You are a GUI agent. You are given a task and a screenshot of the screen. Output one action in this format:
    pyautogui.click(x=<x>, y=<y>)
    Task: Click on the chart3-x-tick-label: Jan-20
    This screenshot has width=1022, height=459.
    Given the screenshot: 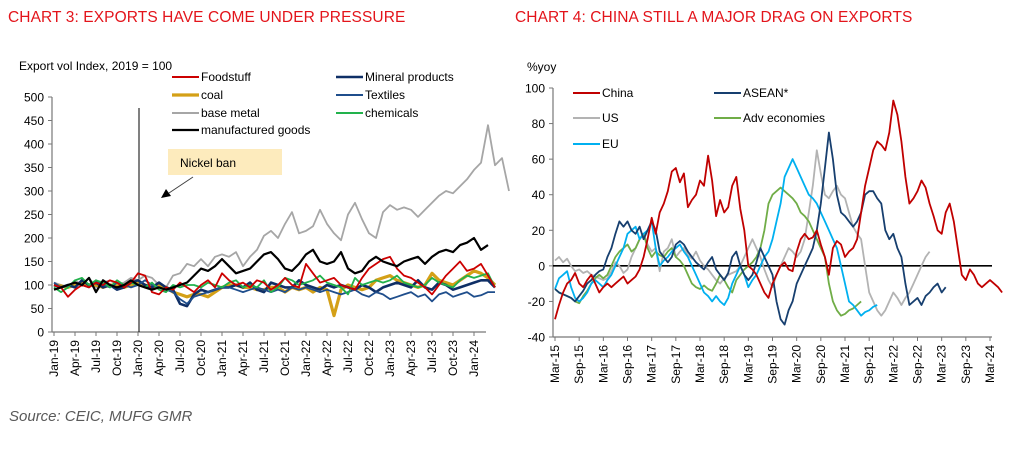 What is the action you would take?
    pyautogui.click(x=138, y=358)
    